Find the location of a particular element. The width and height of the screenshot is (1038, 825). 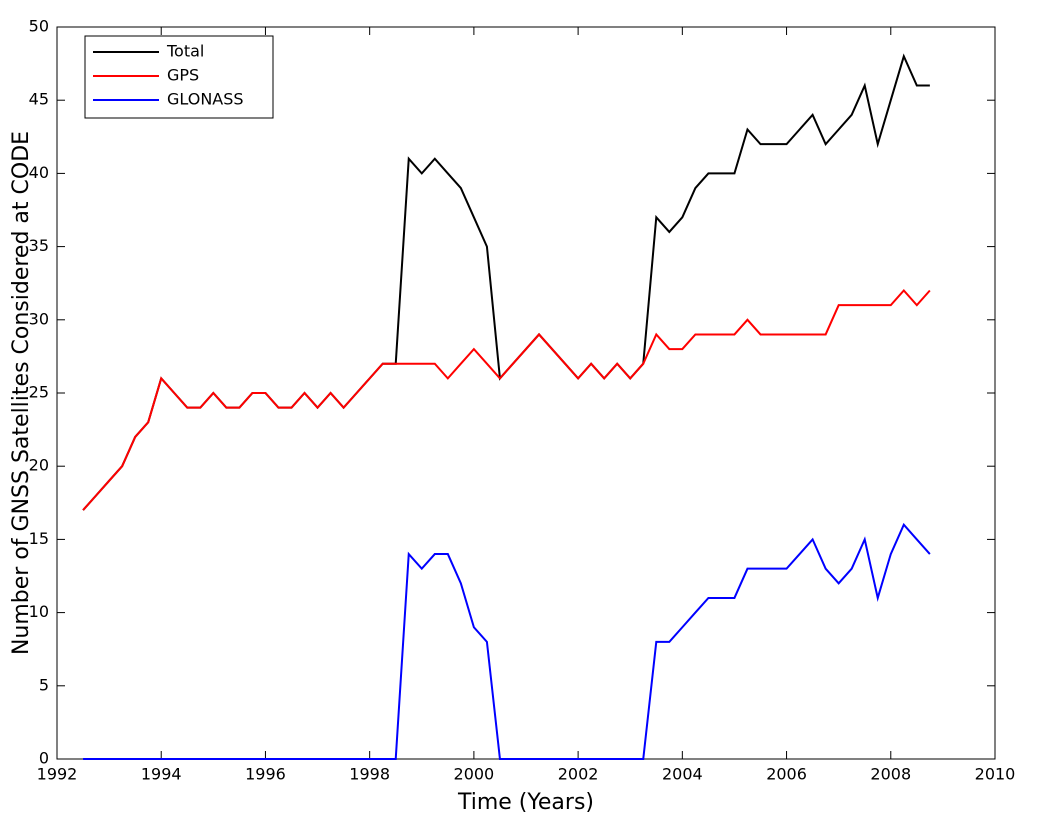

x-tick-label: 1998 is located at coordinates (369, 774).